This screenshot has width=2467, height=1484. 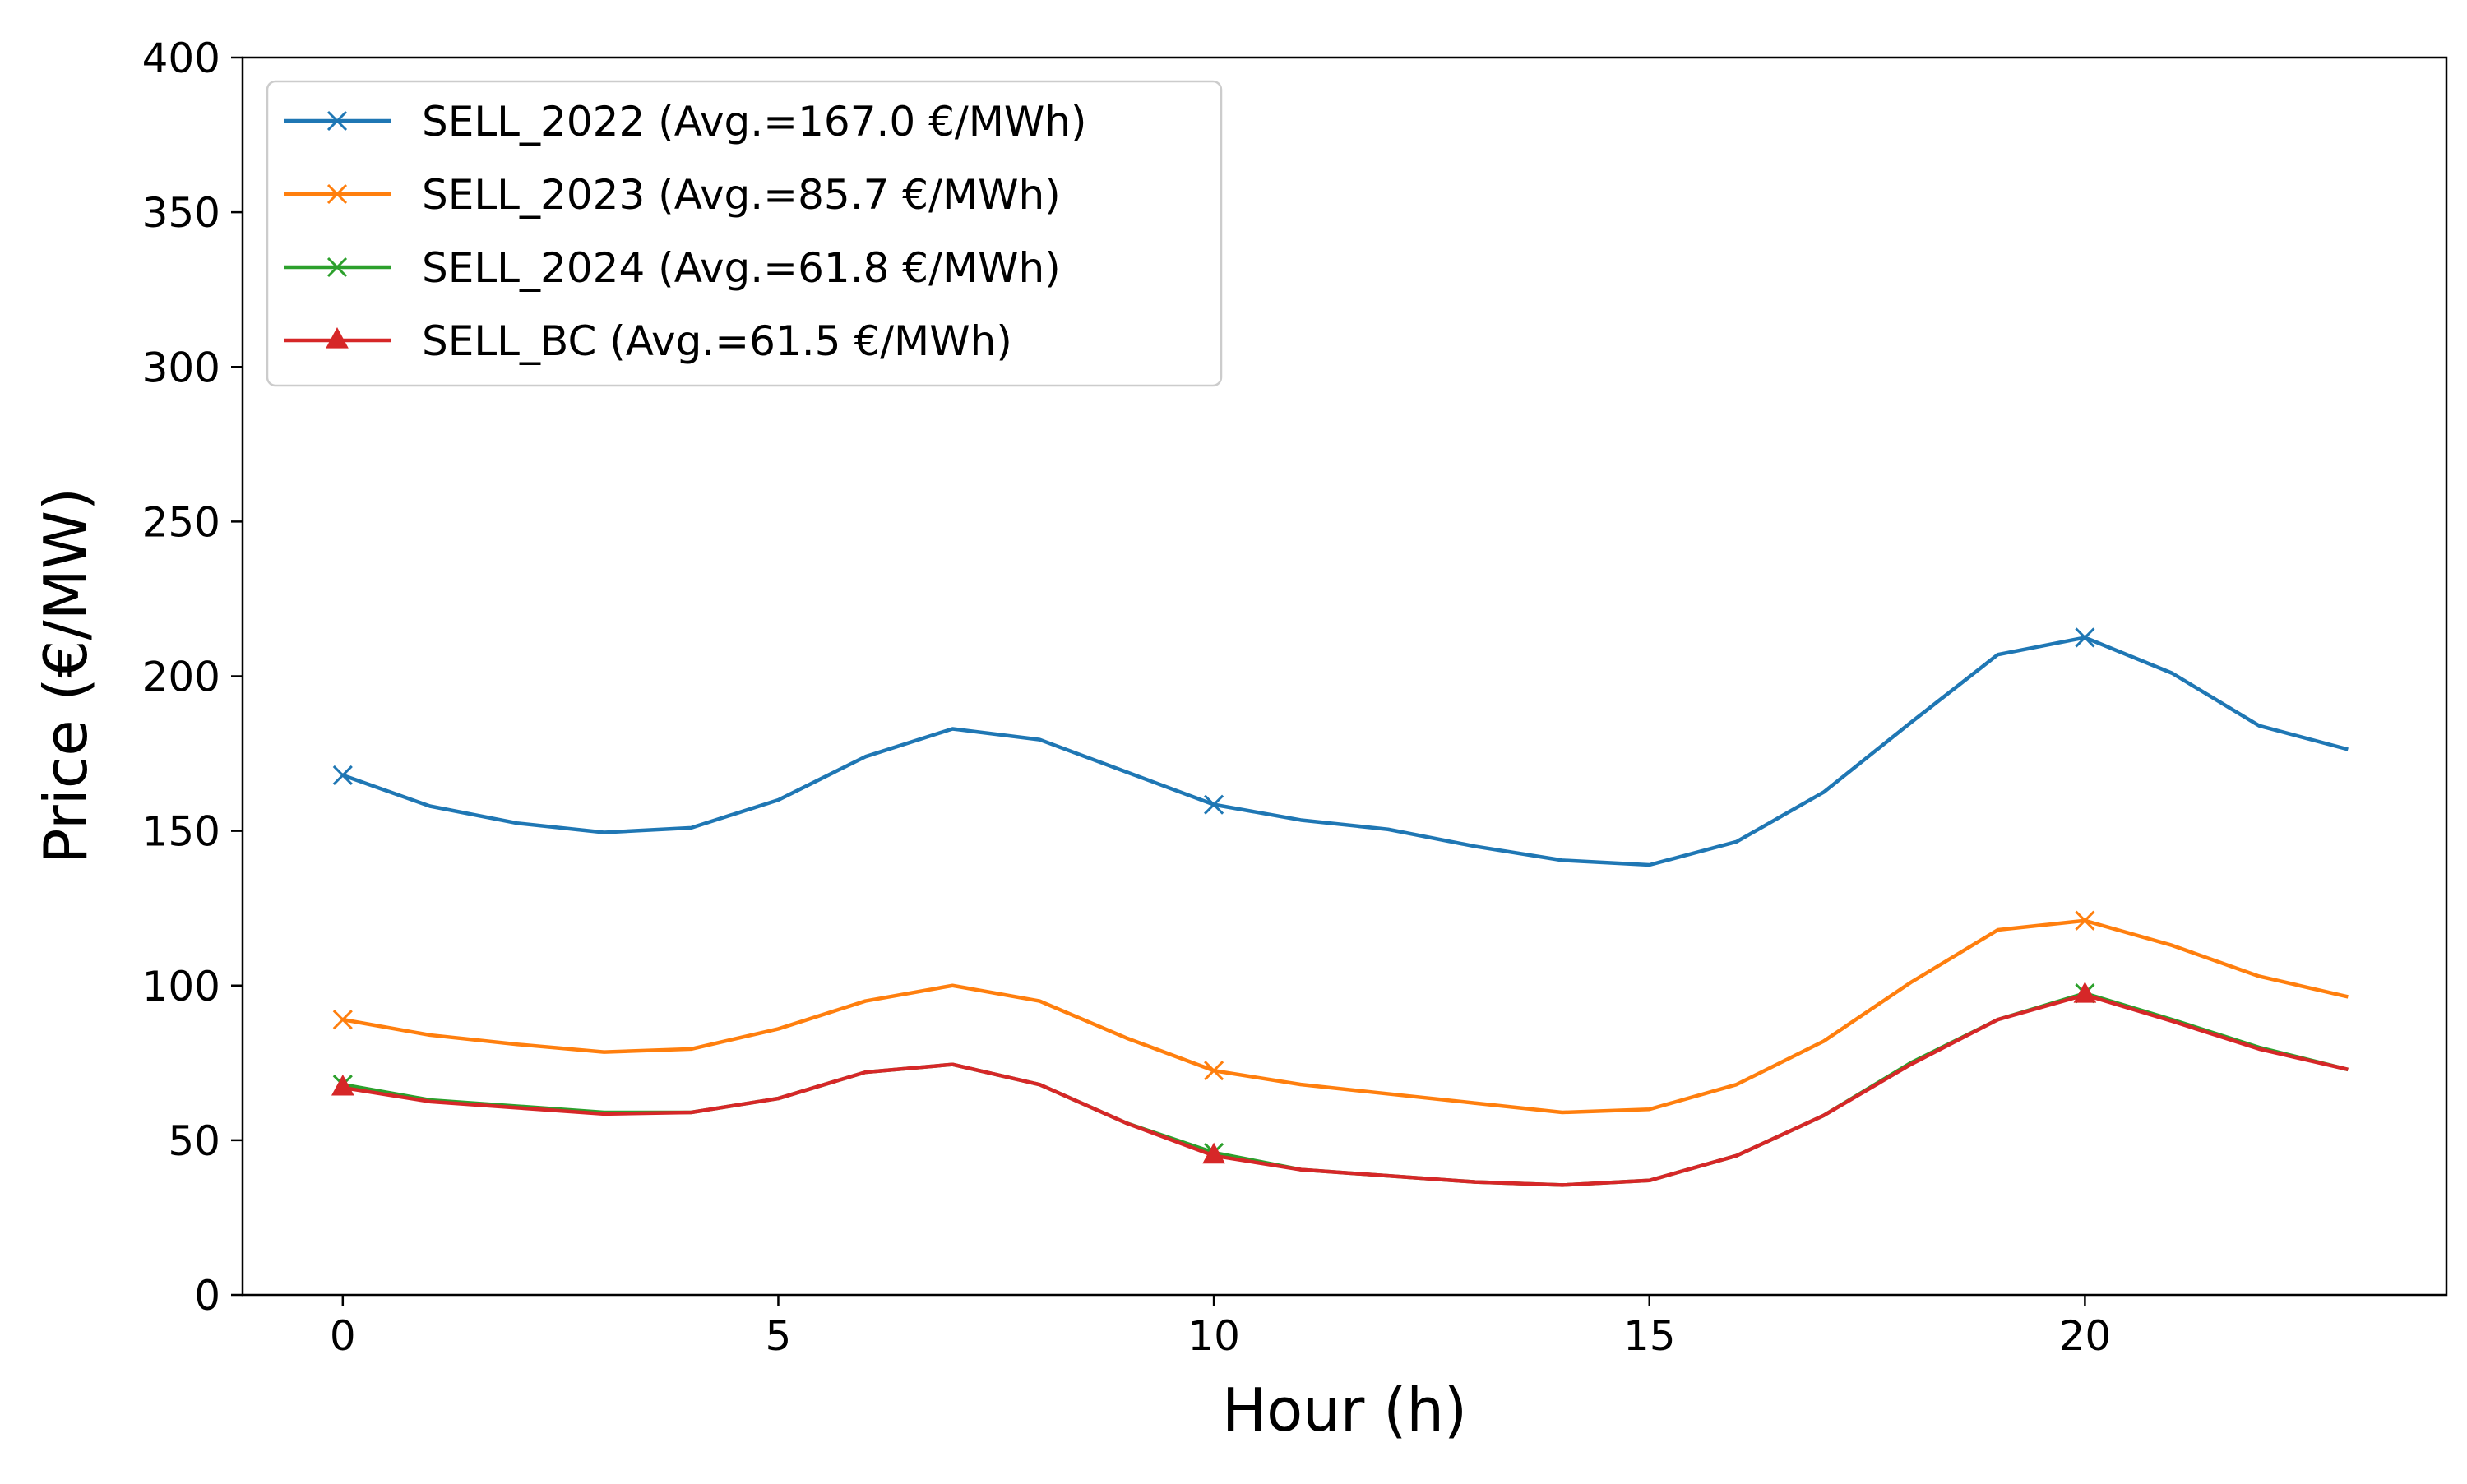 What do you see at coordinates (1214, 1336) in the screenshot?
I see `x-tick-label: 10` at bounding box center [1214, 1336].